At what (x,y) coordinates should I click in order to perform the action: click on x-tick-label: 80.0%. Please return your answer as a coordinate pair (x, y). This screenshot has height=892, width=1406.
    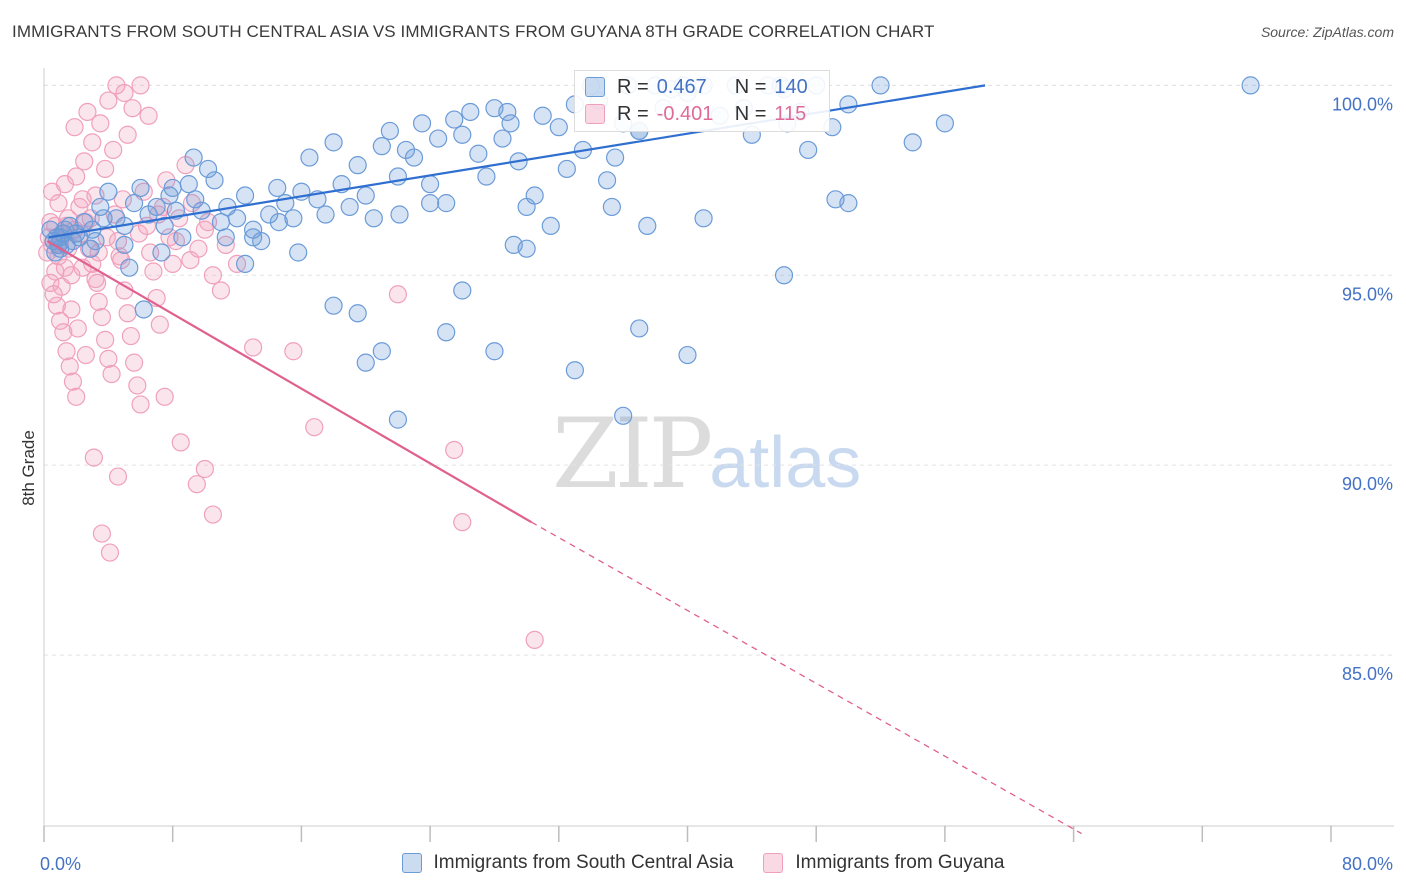
    Looking at the image, I should click on (1367, 864).